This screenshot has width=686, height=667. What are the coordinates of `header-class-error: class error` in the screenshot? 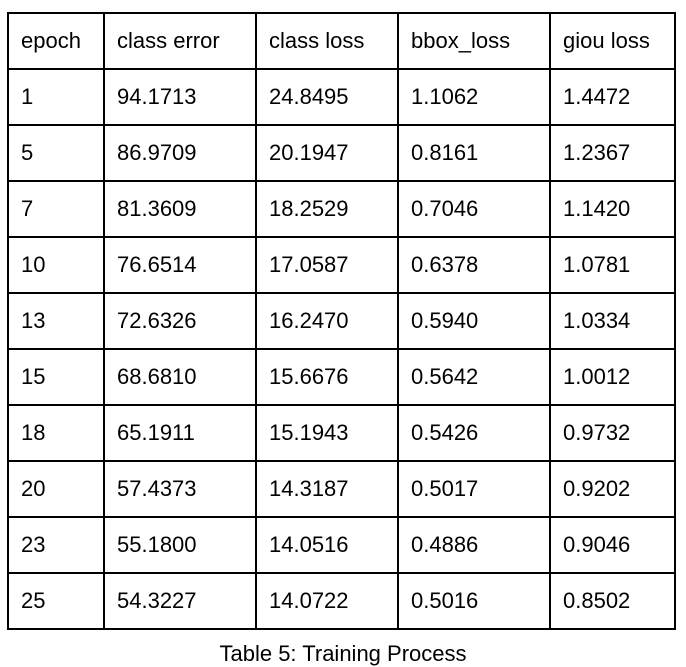 It's located at (180, 41).